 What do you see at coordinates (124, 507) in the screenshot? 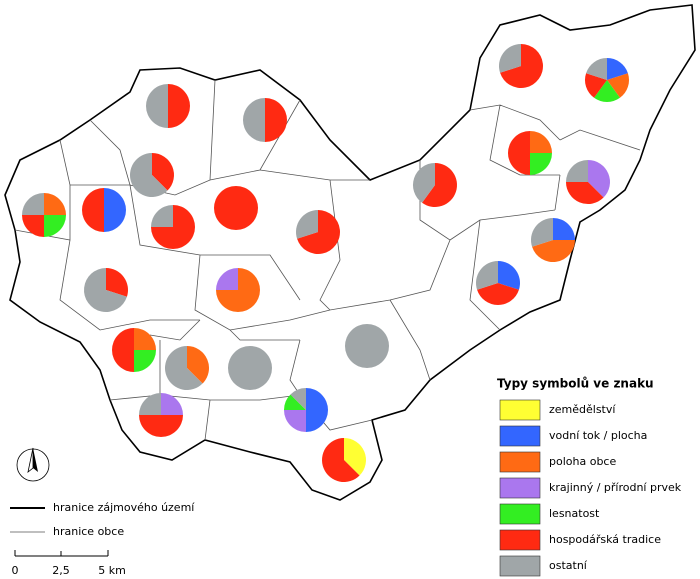
I see `legend-line-label: hranice zájmového území` at bounding box center [124, 507].